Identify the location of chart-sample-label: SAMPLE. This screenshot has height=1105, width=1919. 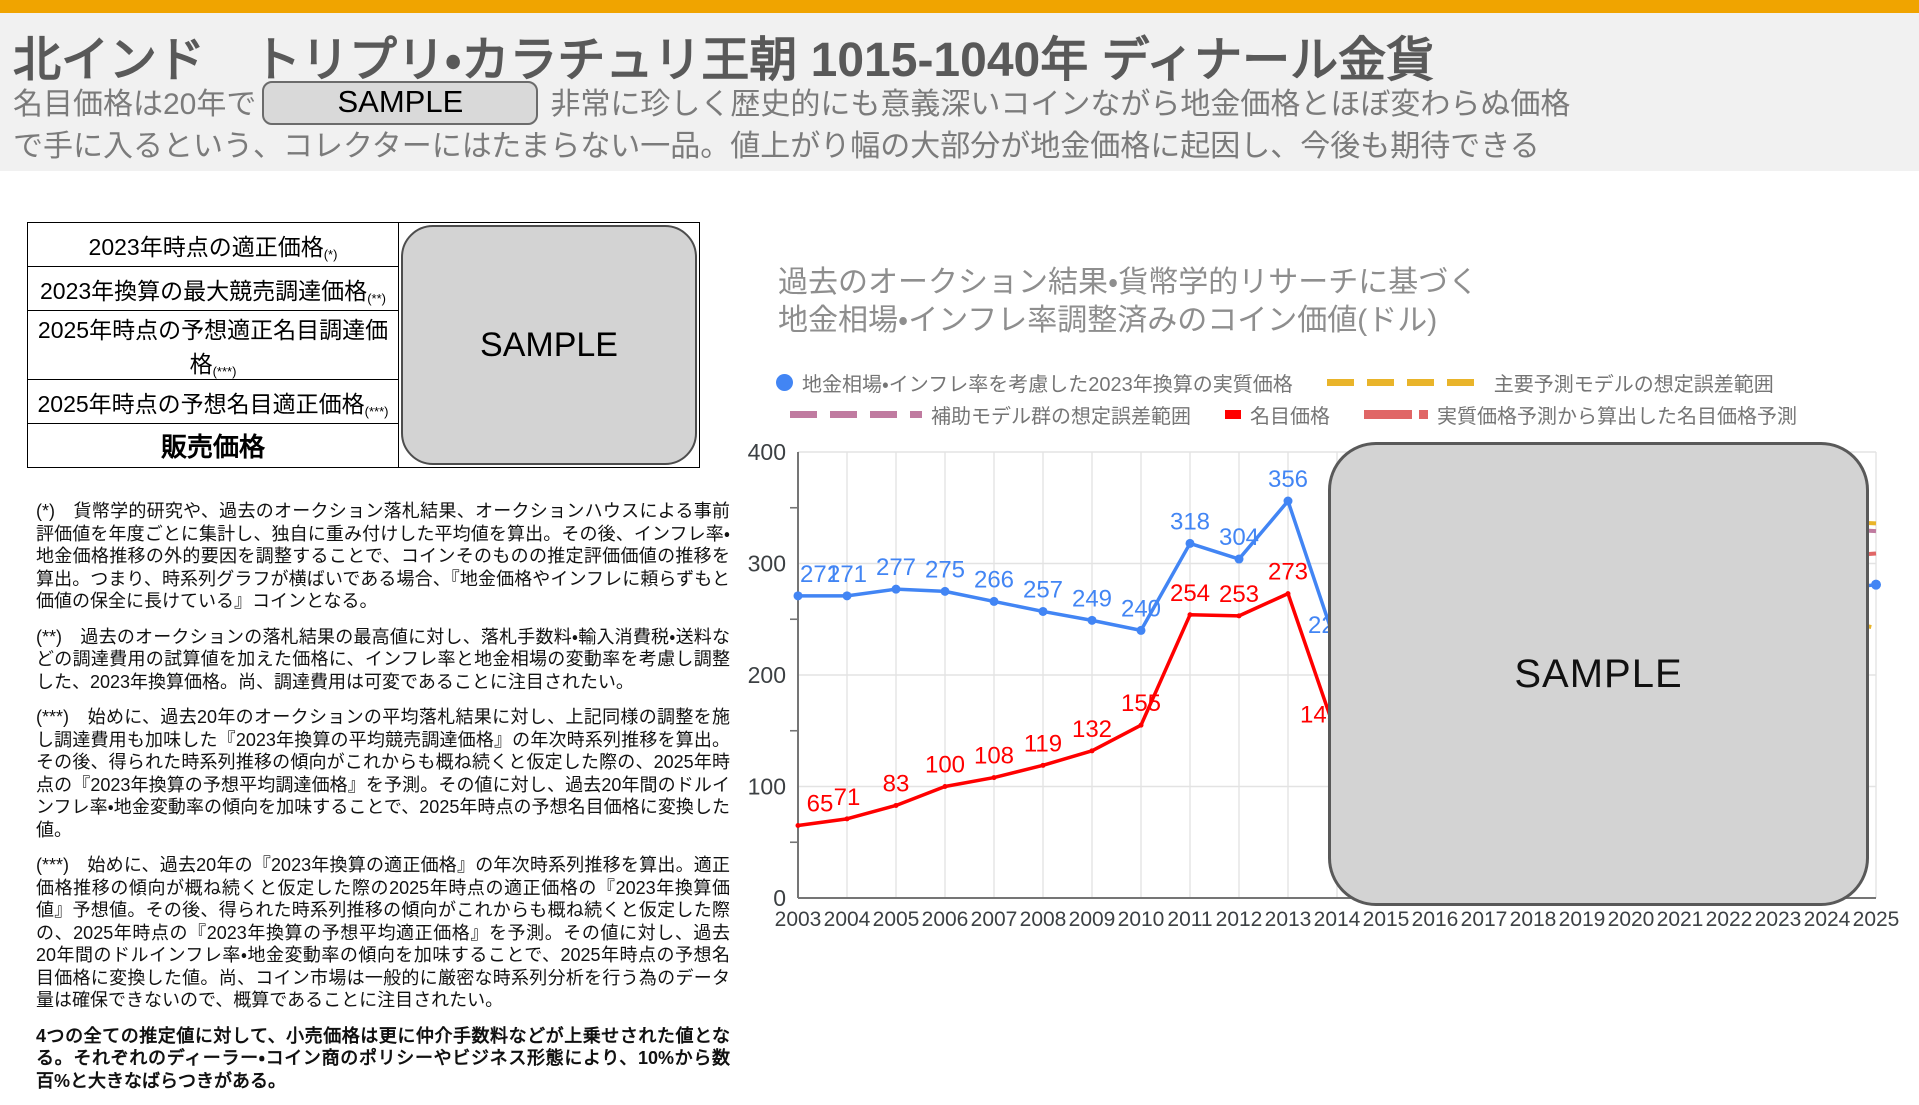
(1598, 673).